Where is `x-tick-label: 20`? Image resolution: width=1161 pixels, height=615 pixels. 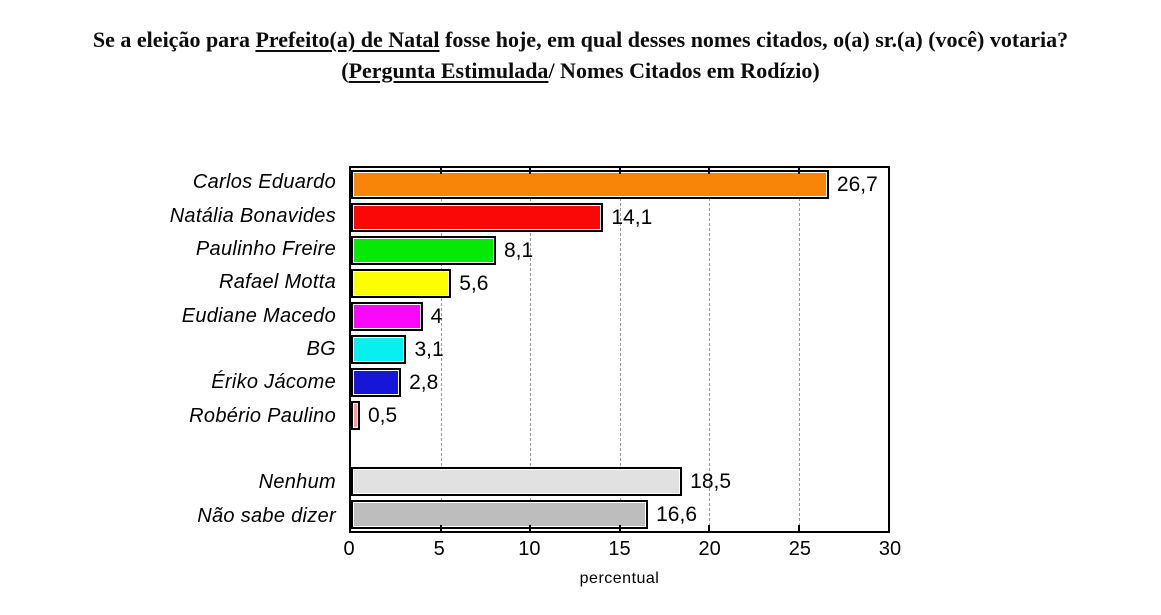 x-tick-label: 20 is located at coordinates (709, 549).